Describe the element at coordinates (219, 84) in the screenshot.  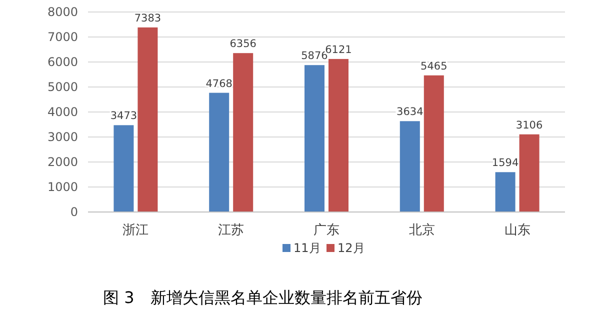
I see `data-label: 4768` at that location.